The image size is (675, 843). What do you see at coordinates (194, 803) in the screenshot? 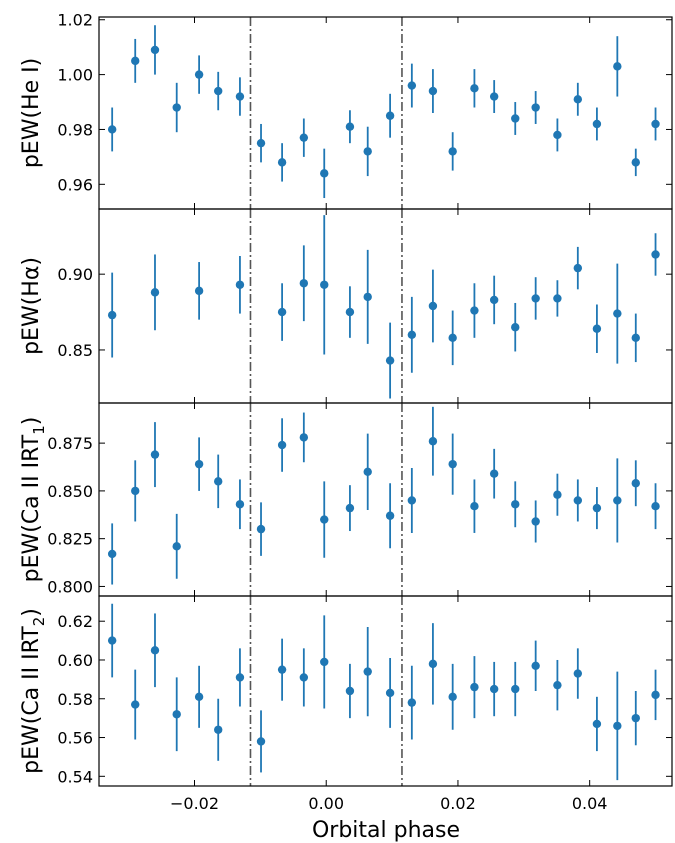
I see `x-tick-label: −0.02` at bounding box center [194, 803].